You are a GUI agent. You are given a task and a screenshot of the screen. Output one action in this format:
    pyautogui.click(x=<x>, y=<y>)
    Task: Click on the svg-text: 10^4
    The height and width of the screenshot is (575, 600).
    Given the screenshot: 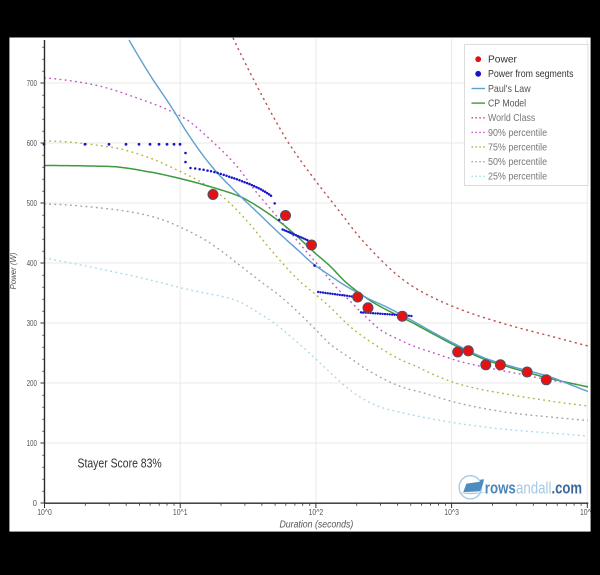 What is the action you would take?
    pyautogui.click(x=587, y=512)
    